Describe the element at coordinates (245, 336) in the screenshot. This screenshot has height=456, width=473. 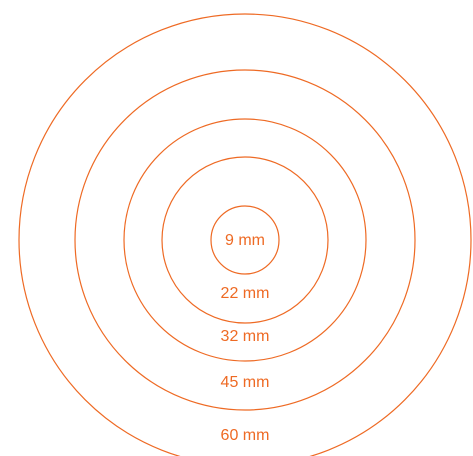
I see `ring-label-32mm: 32 mm` at that location.